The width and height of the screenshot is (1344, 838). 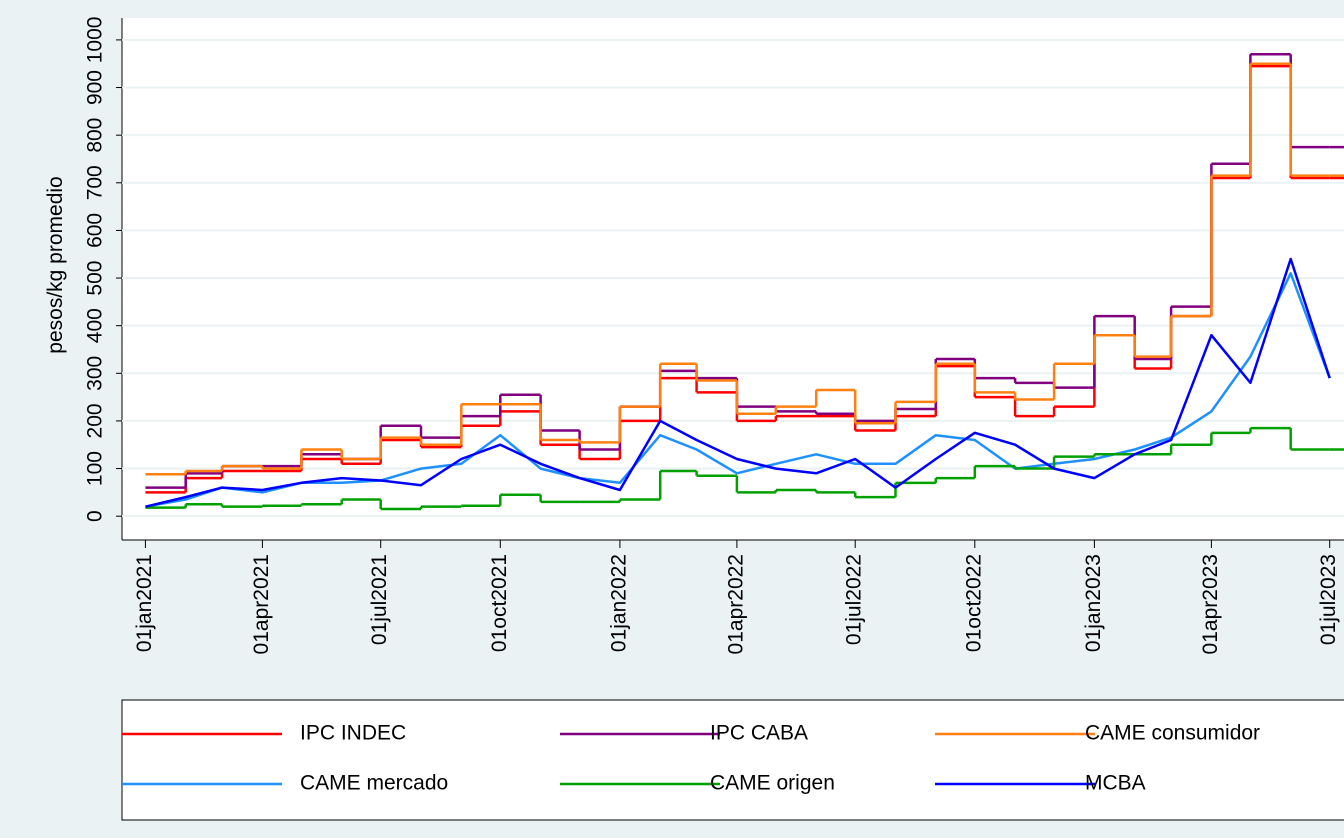 What do you see at coordinates (772, 783) in the screenshot?
I see `legend-label: CAME origen` at bounding box center [772, 783].